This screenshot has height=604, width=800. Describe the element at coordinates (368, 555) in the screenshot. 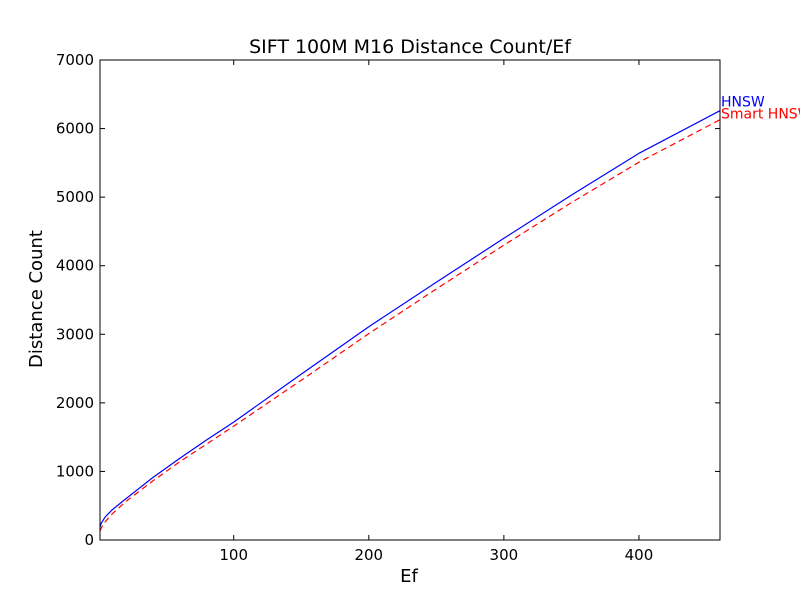

I see `x-tick-label: 200` at that location.